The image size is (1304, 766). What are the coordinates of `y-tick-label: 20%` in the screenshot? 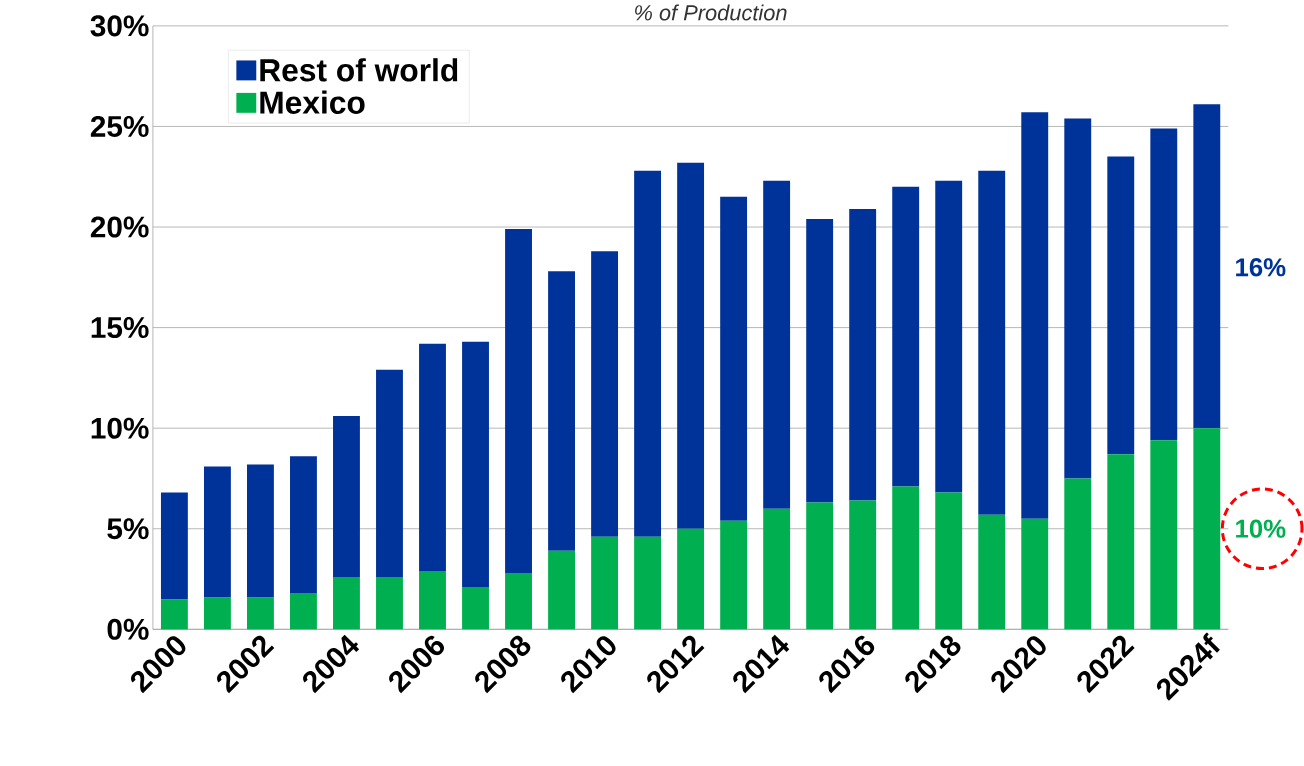 It's located at (119, 227).